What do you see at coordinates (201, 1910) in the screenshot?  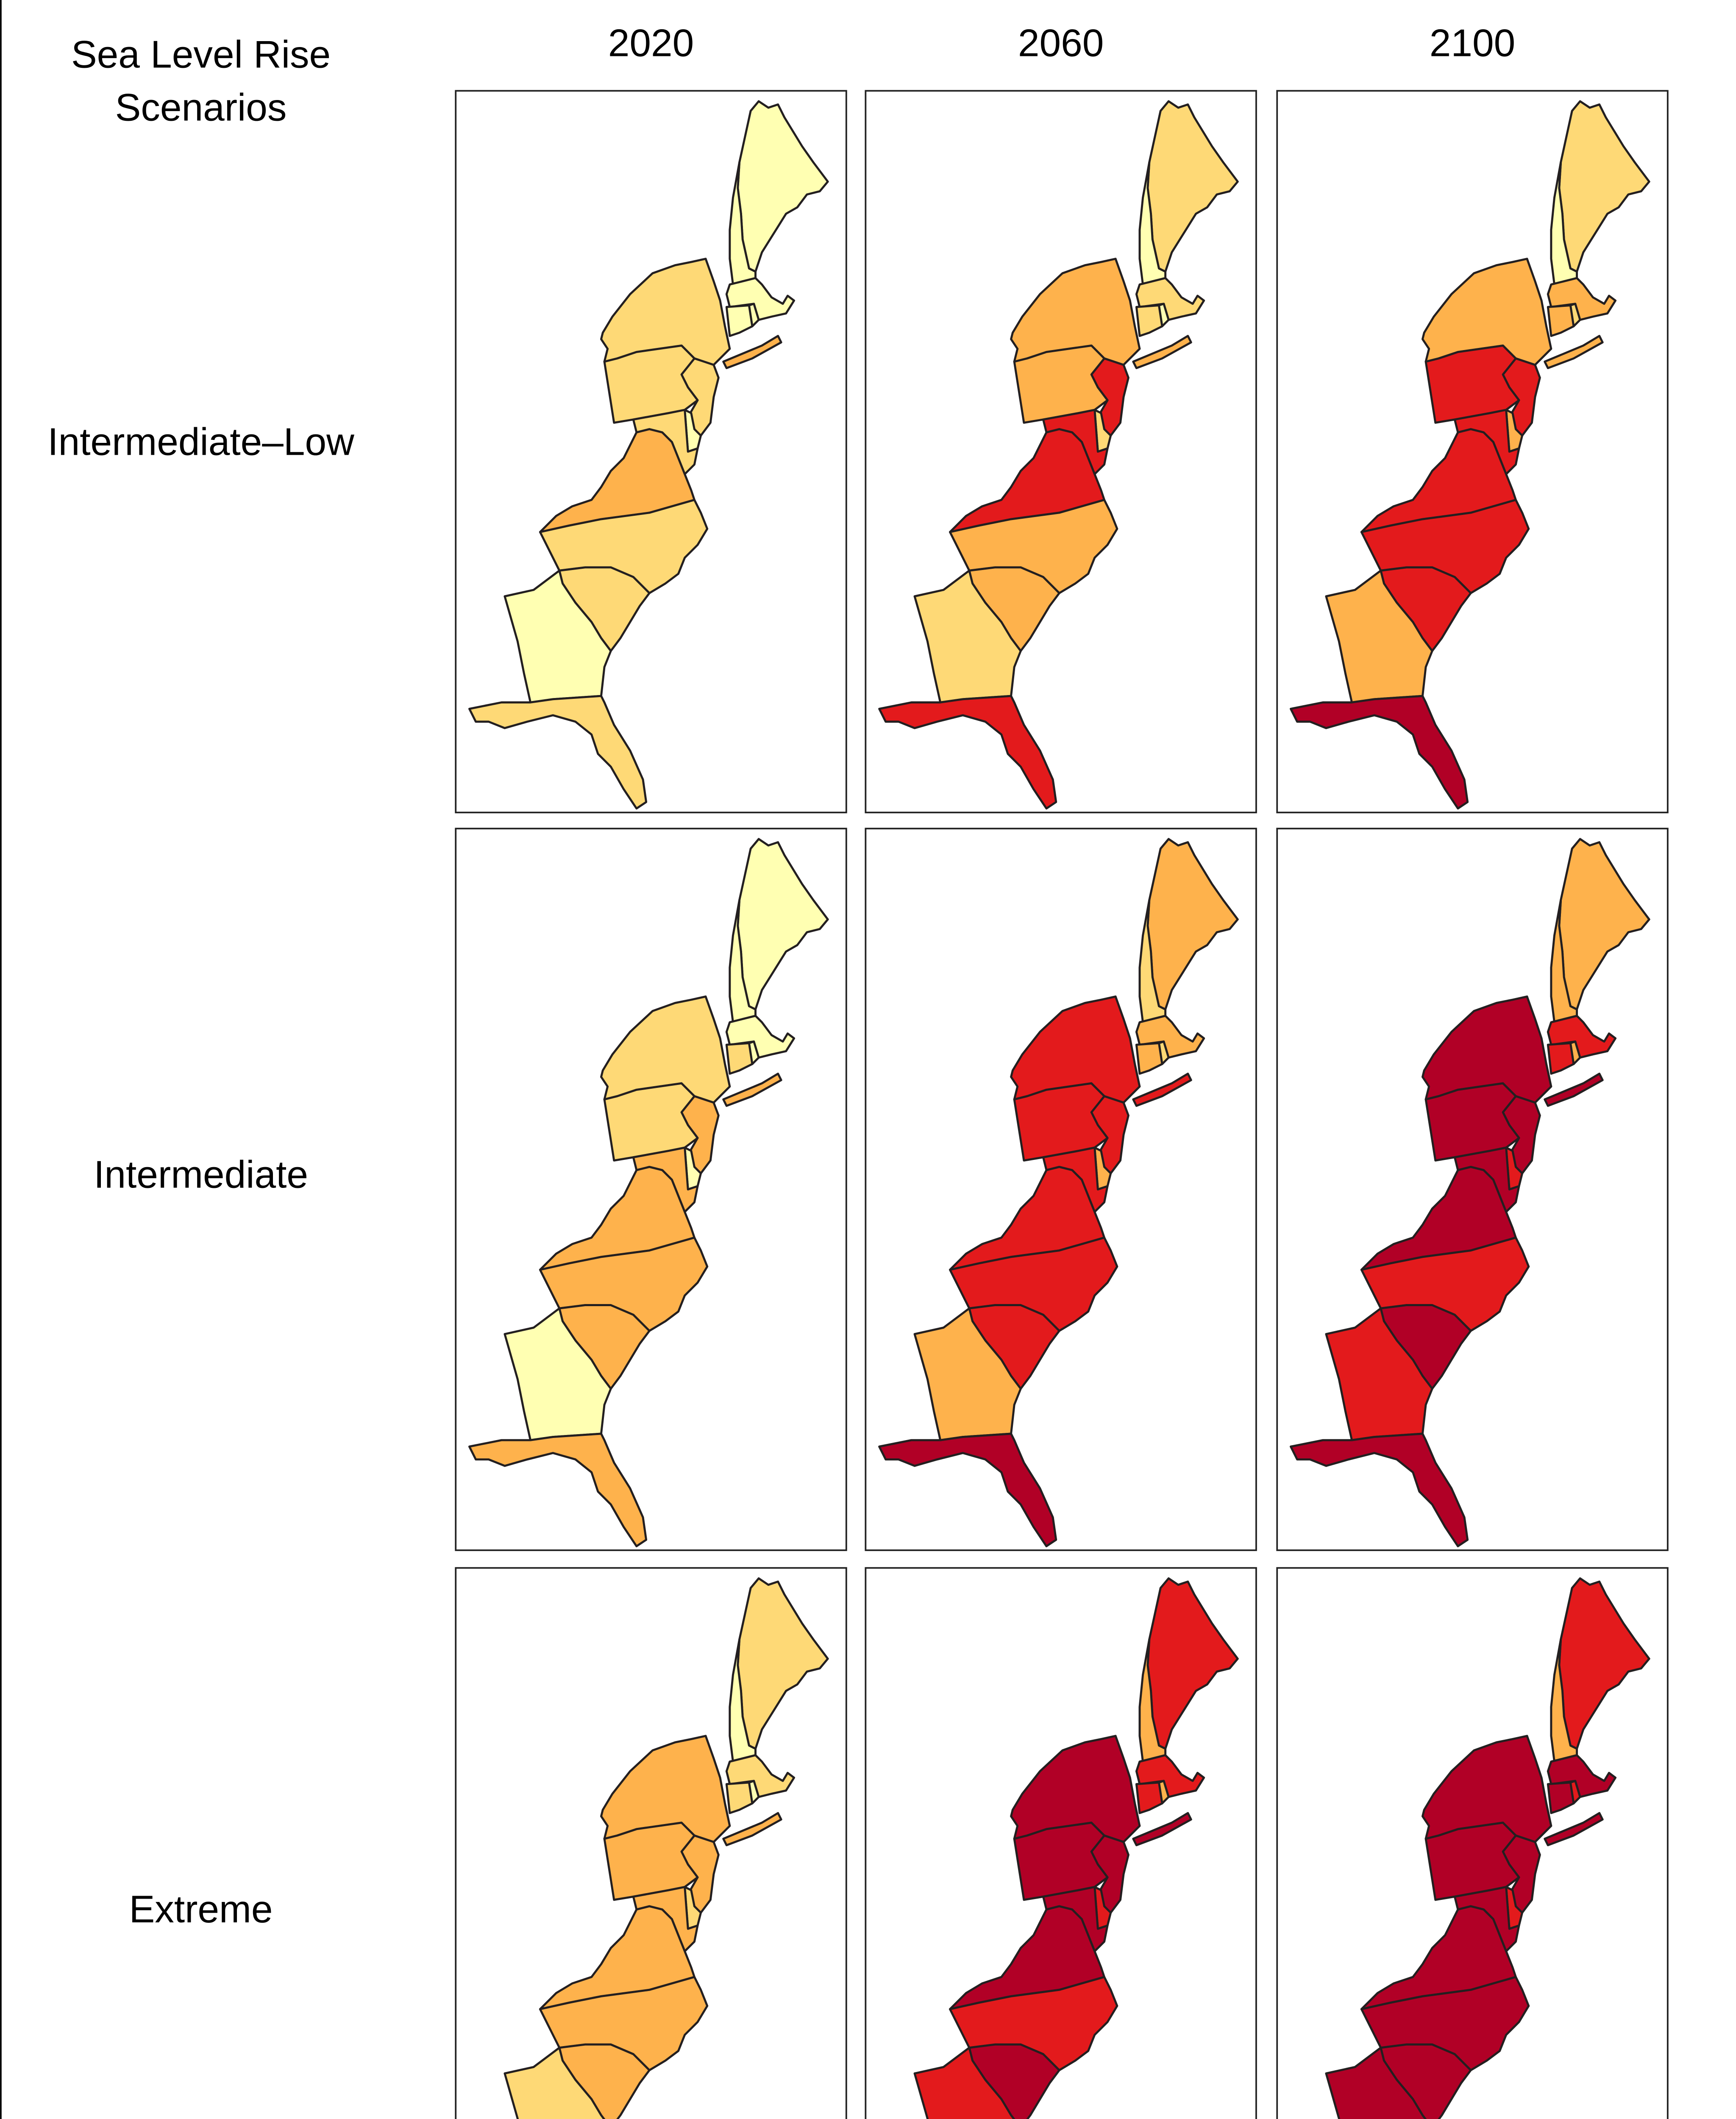 I see `row-label-extreme: Extreme` at bounding box center [201, 1910].